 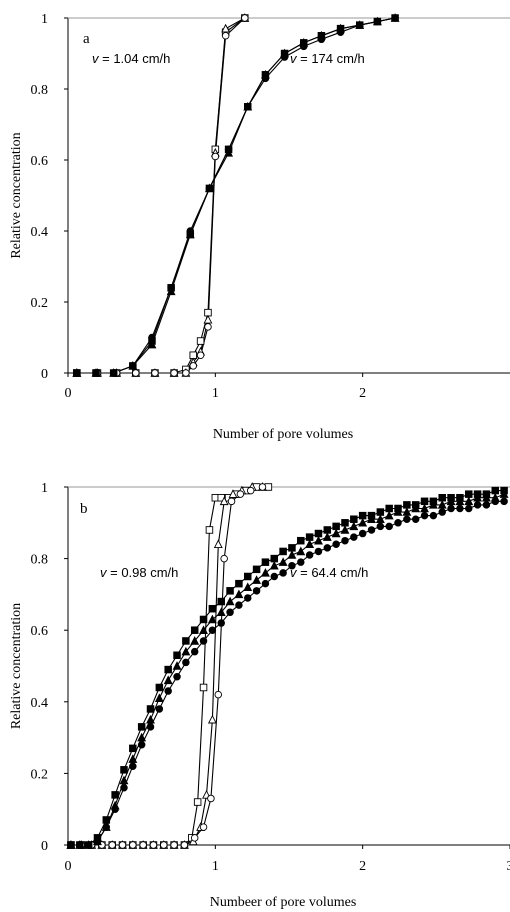 I want to click on data-point-open-triangle, so click(x=233, y=493).